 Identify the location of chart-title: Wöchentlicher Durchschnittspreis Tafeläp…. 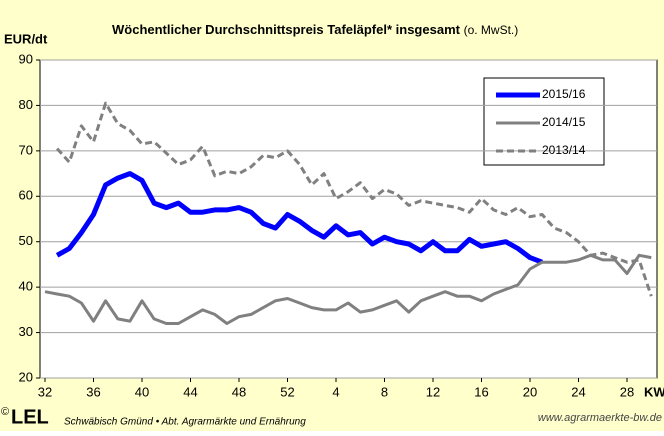
(315, 29).